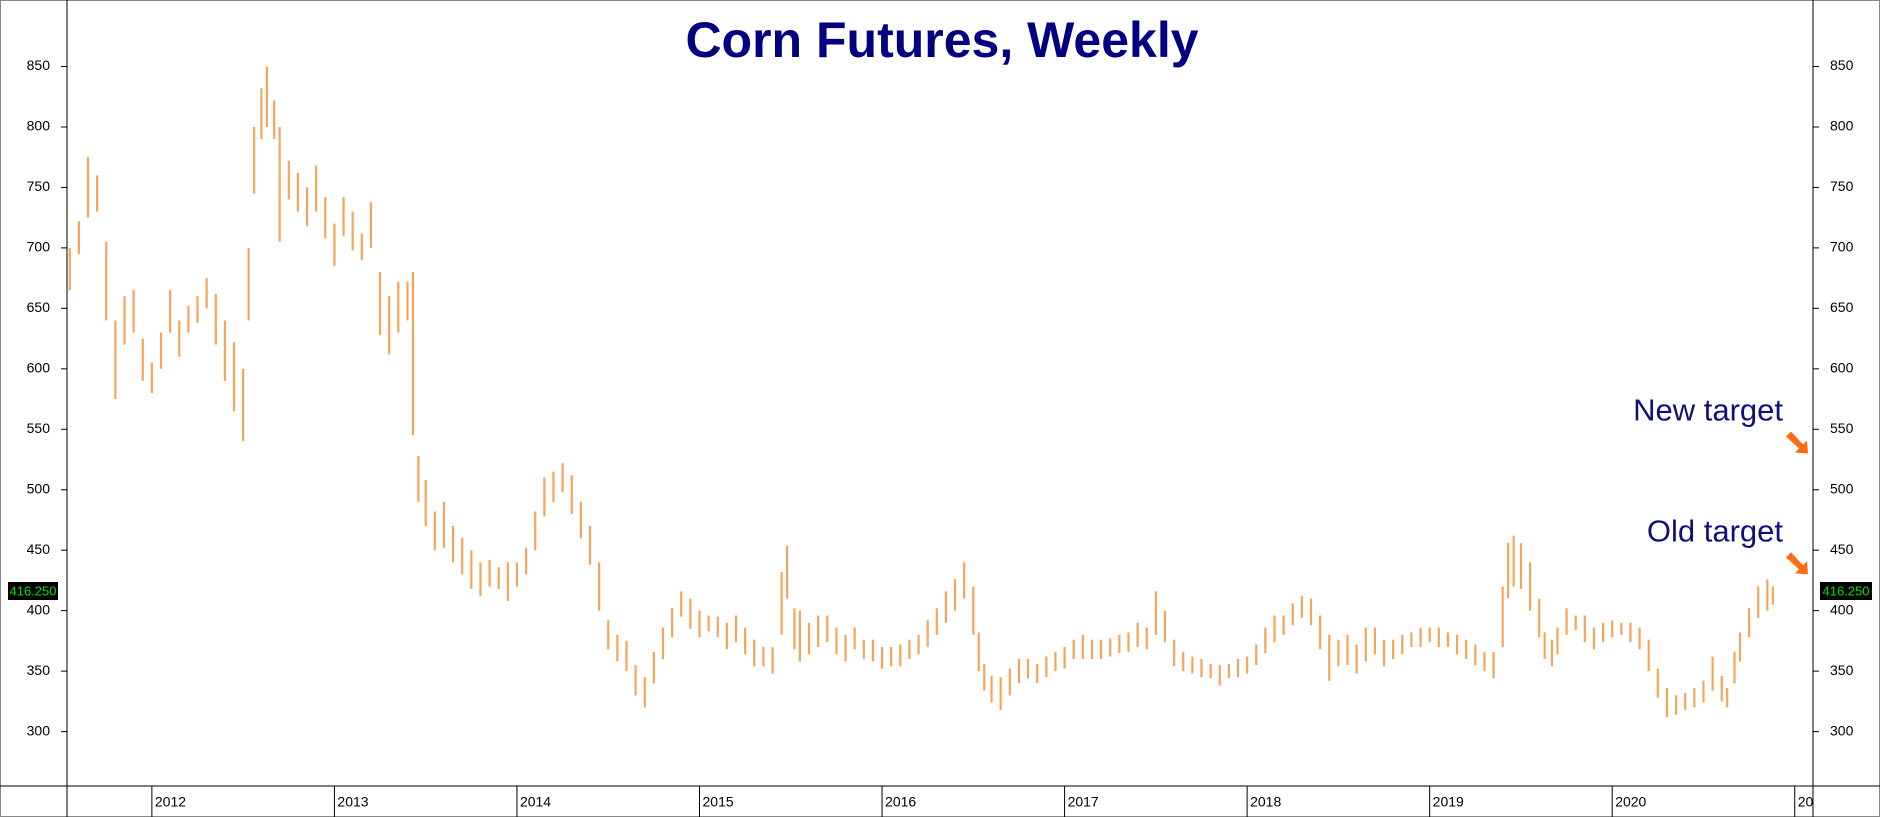  What do you see at coordinates (941, 40) in the screenshot?
I see `chart-title: Corn Futures, Weekly` at bounding box center [941, 40].